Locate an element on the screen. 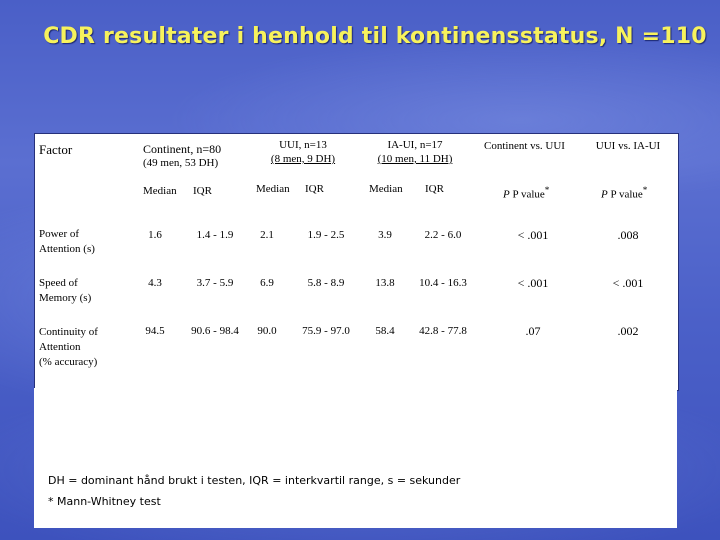  header-median-uui: Median is located at coordinates (273, 189).